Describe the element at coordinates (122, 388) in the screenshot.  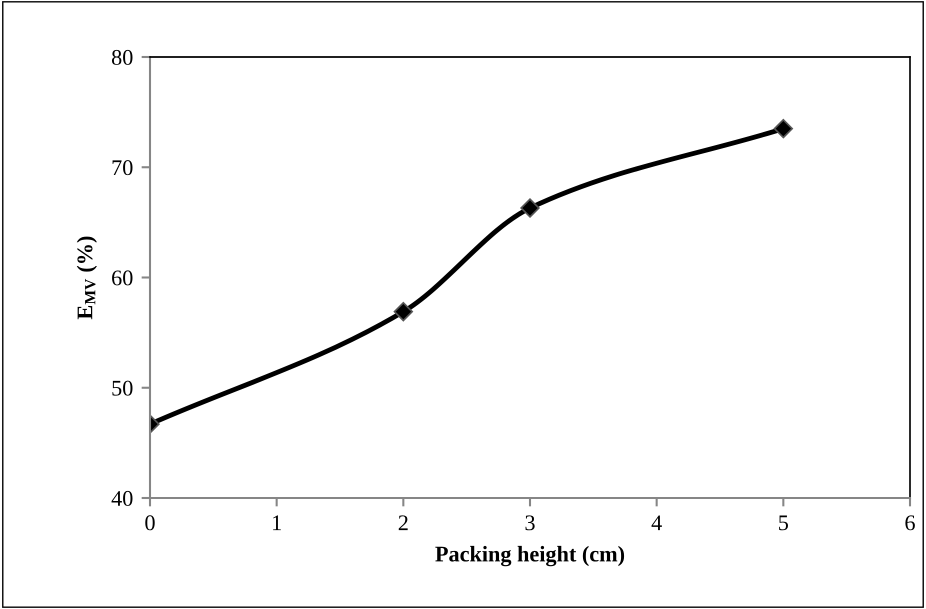
I see `y-tick-label: 50` at that location.